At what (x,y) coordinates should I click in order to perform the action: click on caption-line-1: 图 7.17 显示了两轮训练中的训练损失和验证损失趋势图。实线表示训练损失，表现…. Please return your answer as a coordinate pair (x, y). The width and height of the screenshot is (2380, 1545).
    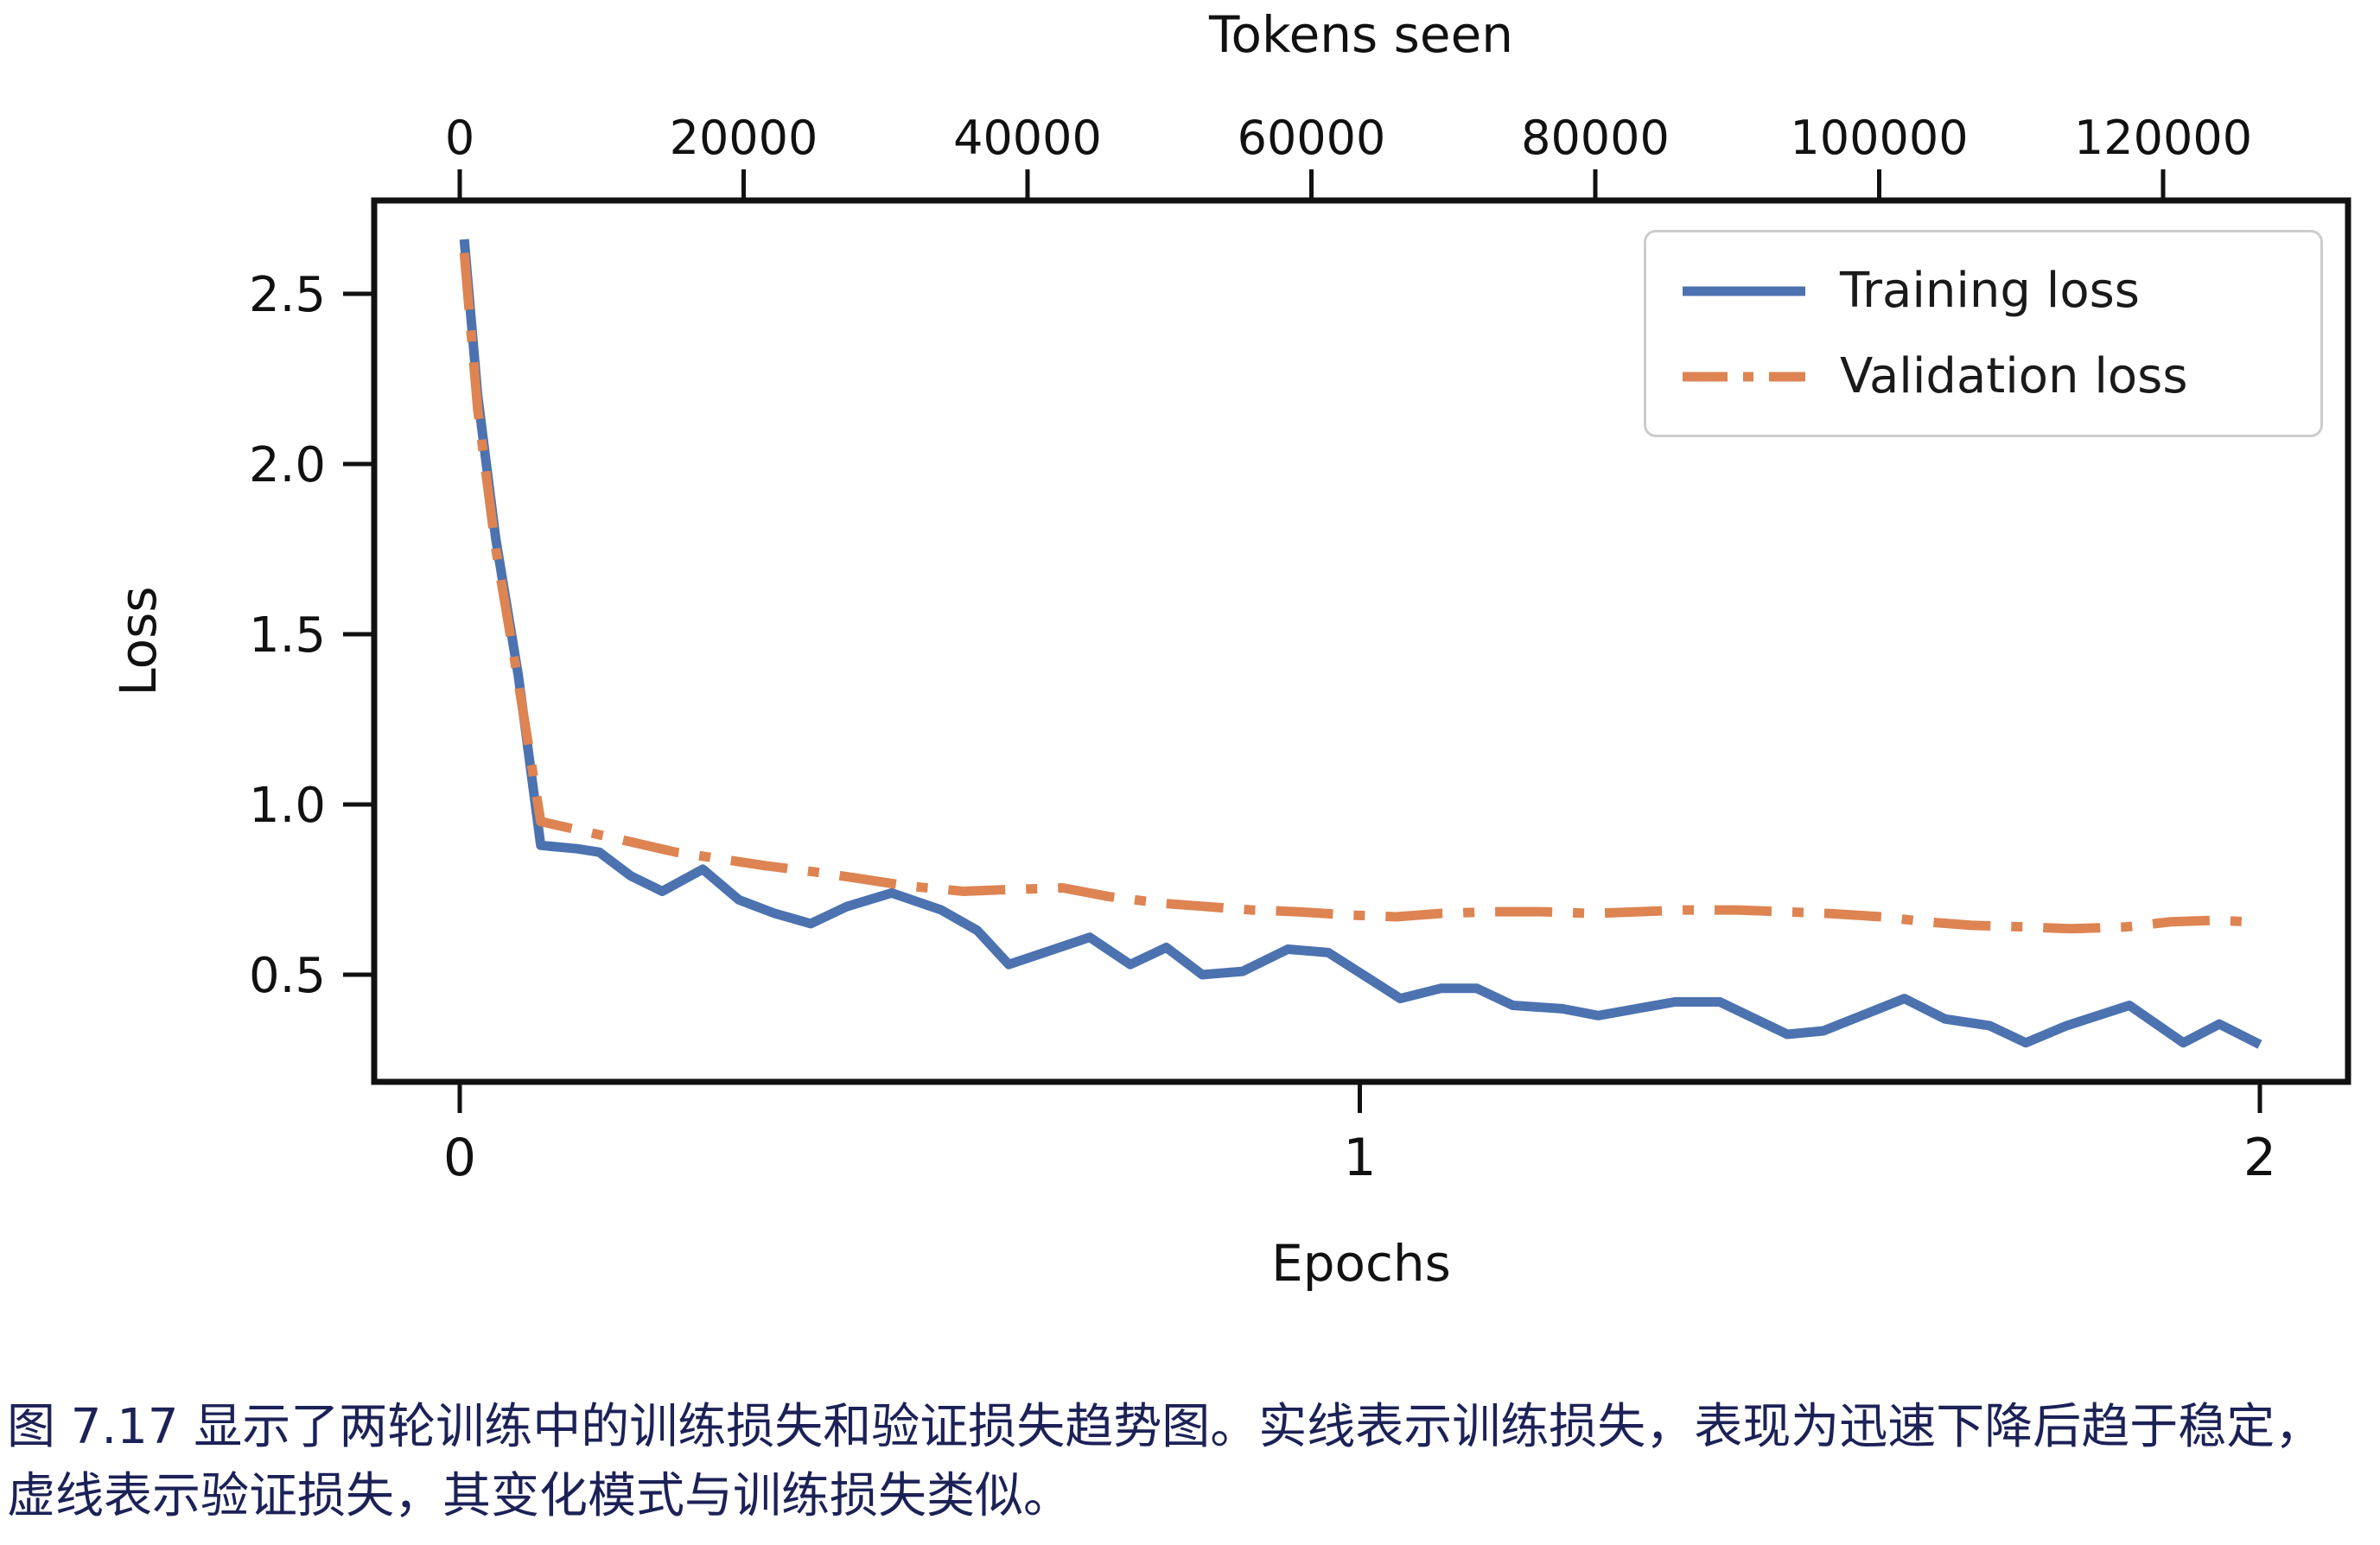
    Looking at the image, I should click on (1165, 1427).